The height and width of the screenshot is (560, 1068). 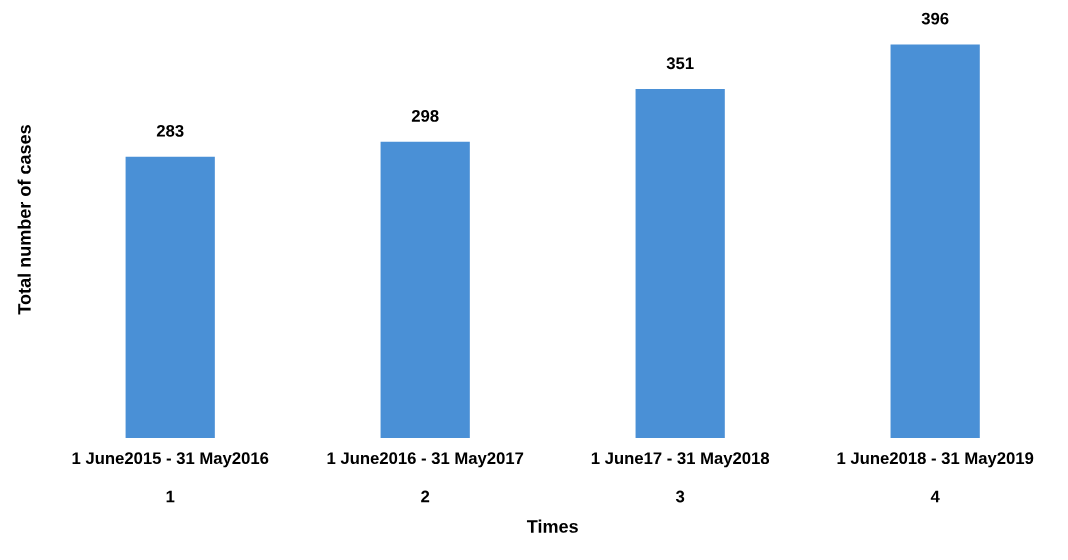 What do you see at coordinates (425, 116) in the screenshot?
I see `data-label: 298` at bounding box center [425, 116].